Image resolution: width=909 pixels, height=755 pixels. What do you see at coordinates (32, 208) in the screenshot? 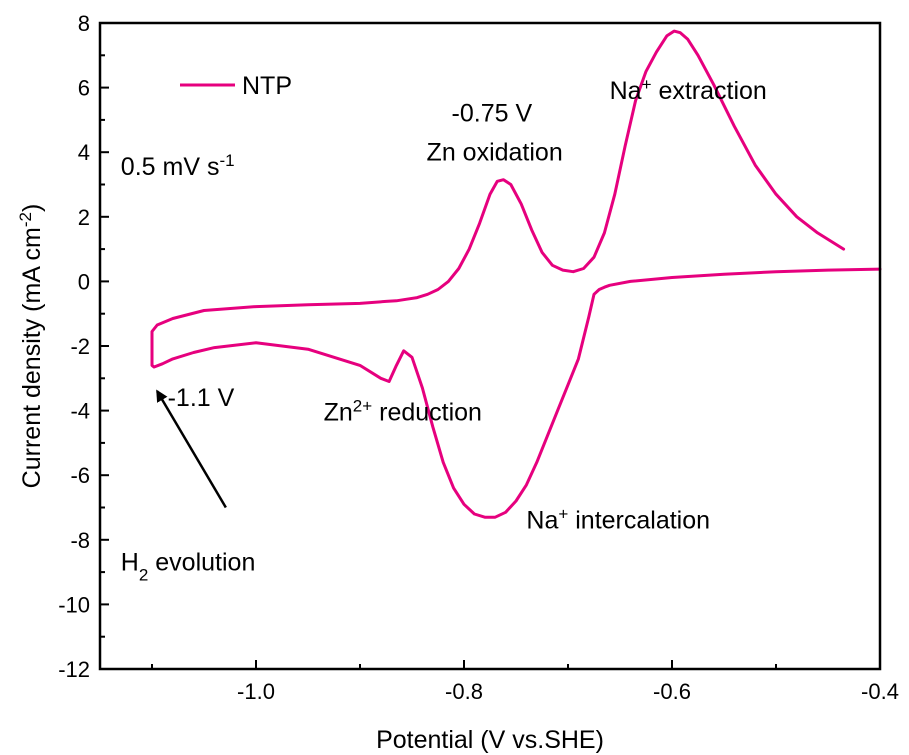
I see `y-axis-title-close: )` at bounding box center [32, 208].